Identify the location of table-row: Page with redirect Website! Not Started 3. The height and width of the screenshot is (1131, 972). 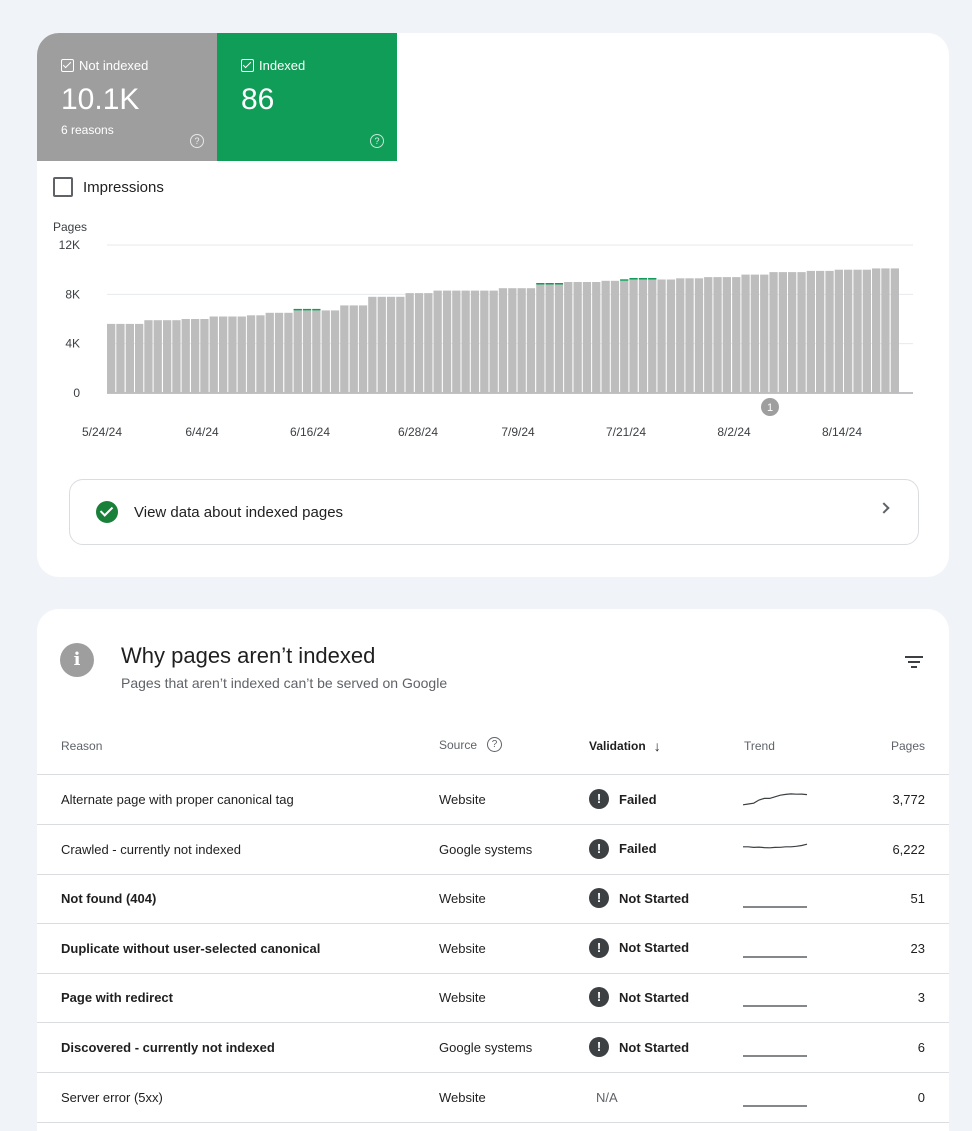
(493, 998).